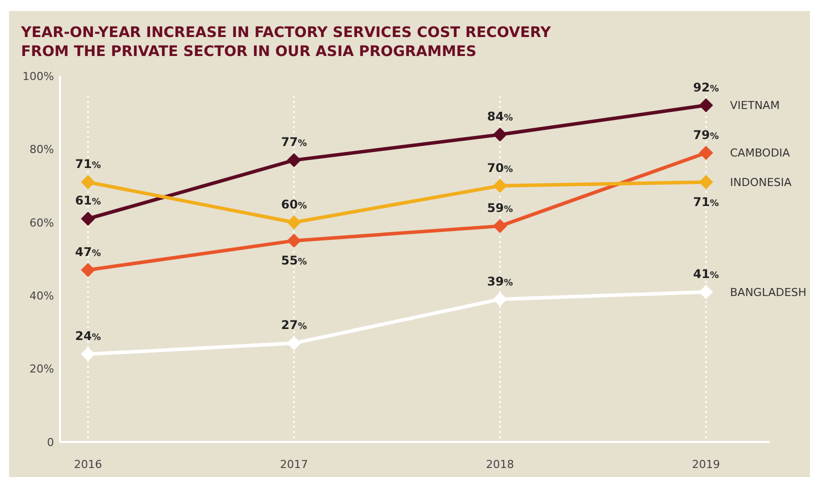  I want to click on x-tick-label: 2016, so click(88, 464).